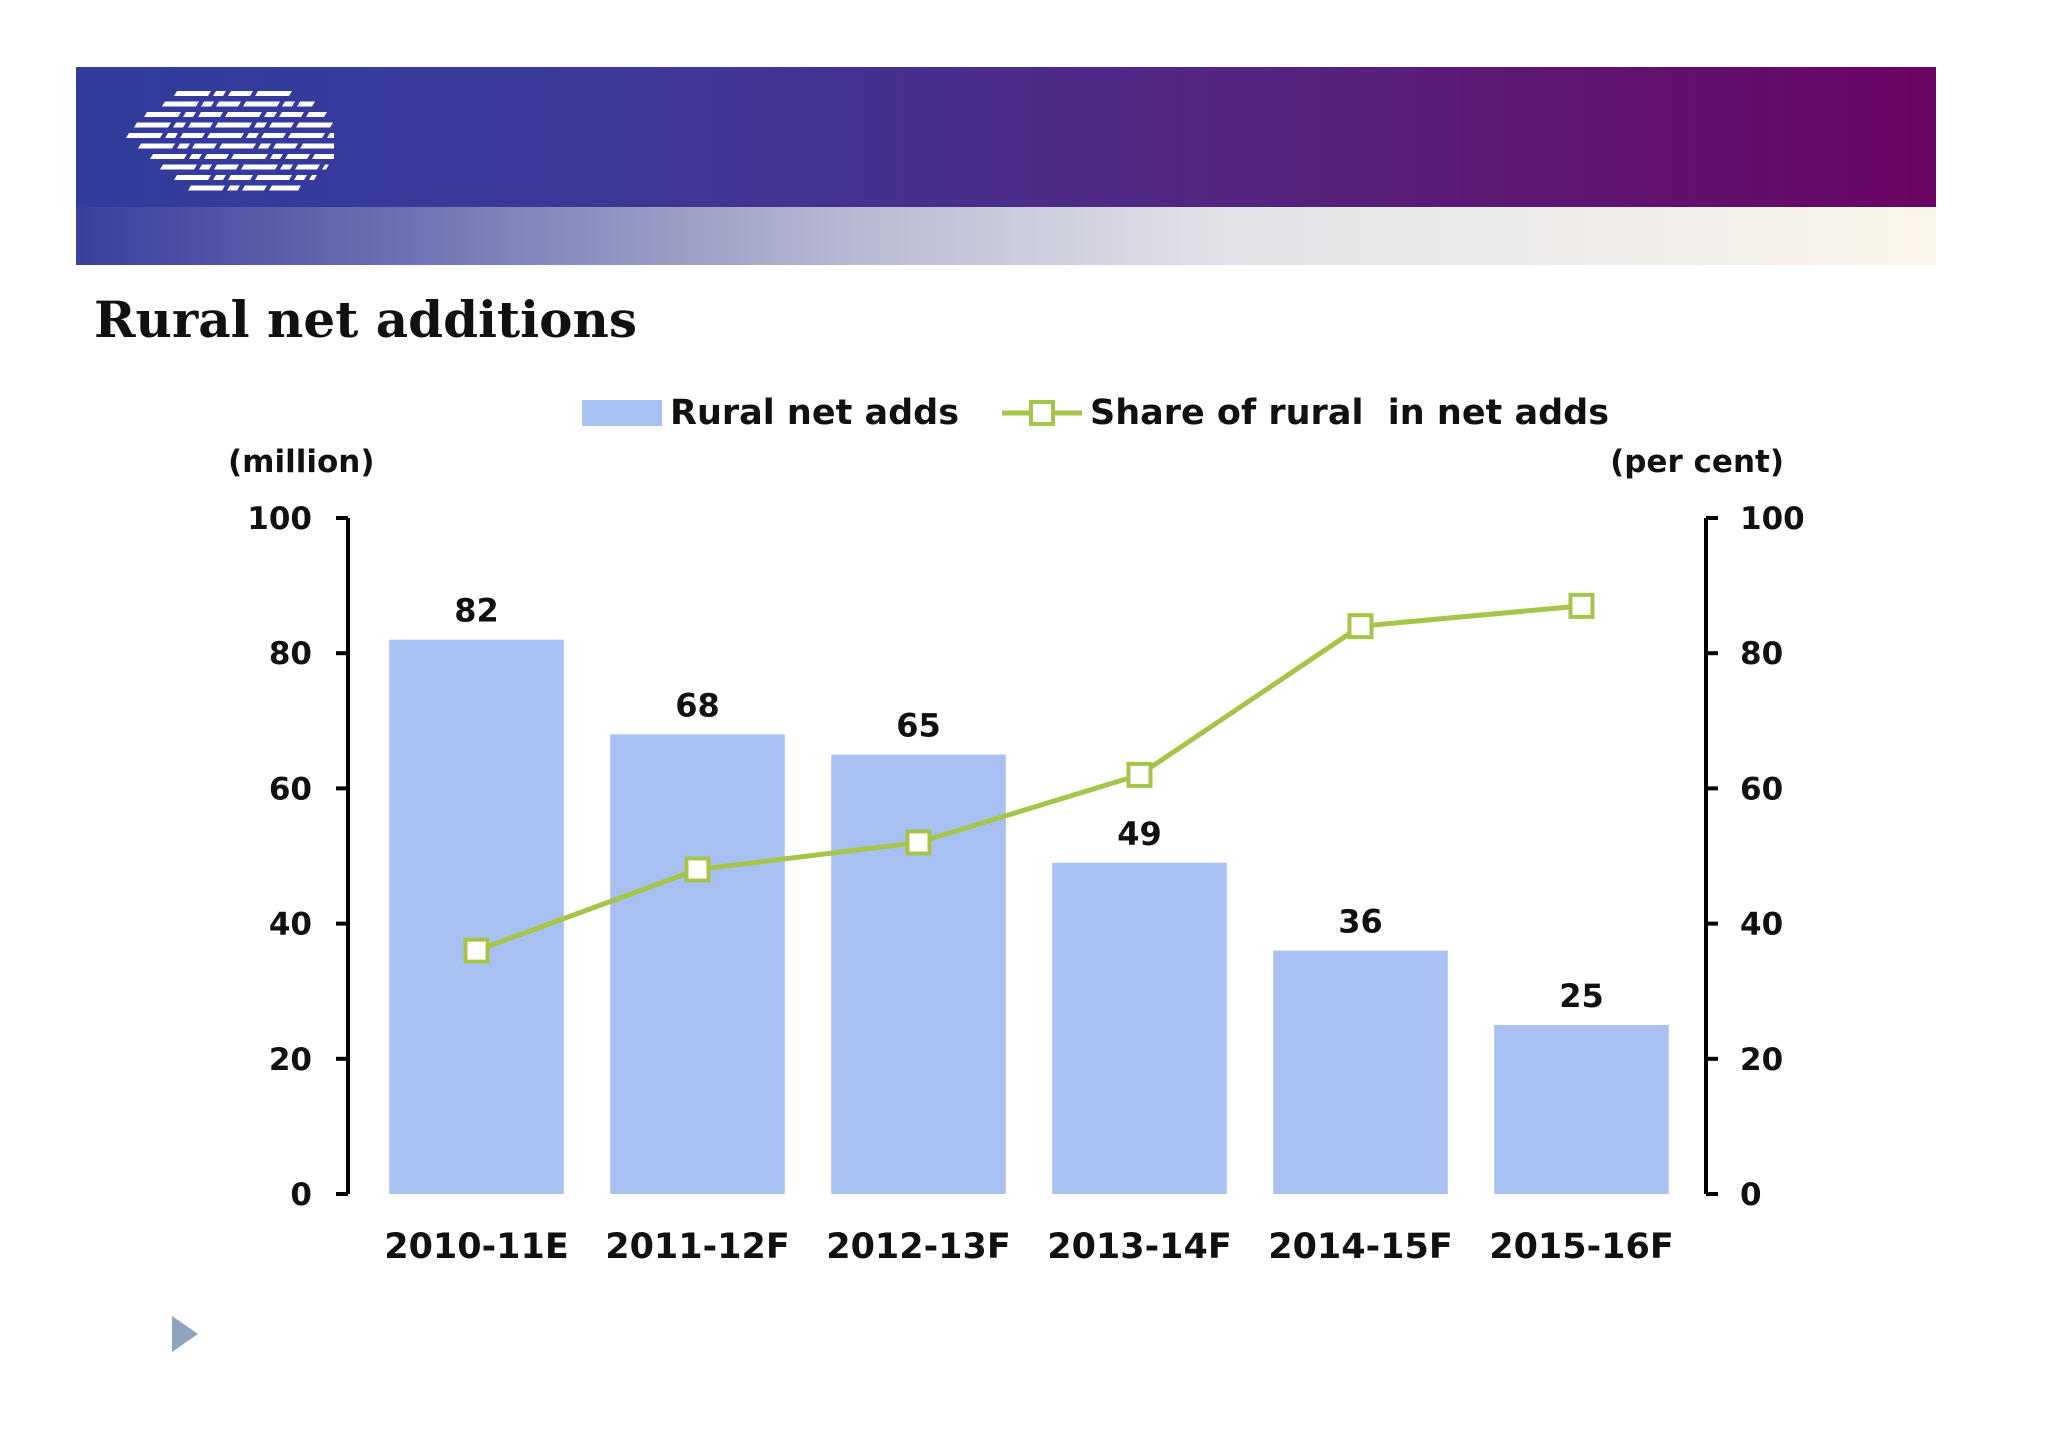 The height and width of the screenshot is (1448, 2048). What do you see at coordinates (1006, 236) in the screenshot?
I see `banner-bottom-band` at bounding box center [1006, 236].